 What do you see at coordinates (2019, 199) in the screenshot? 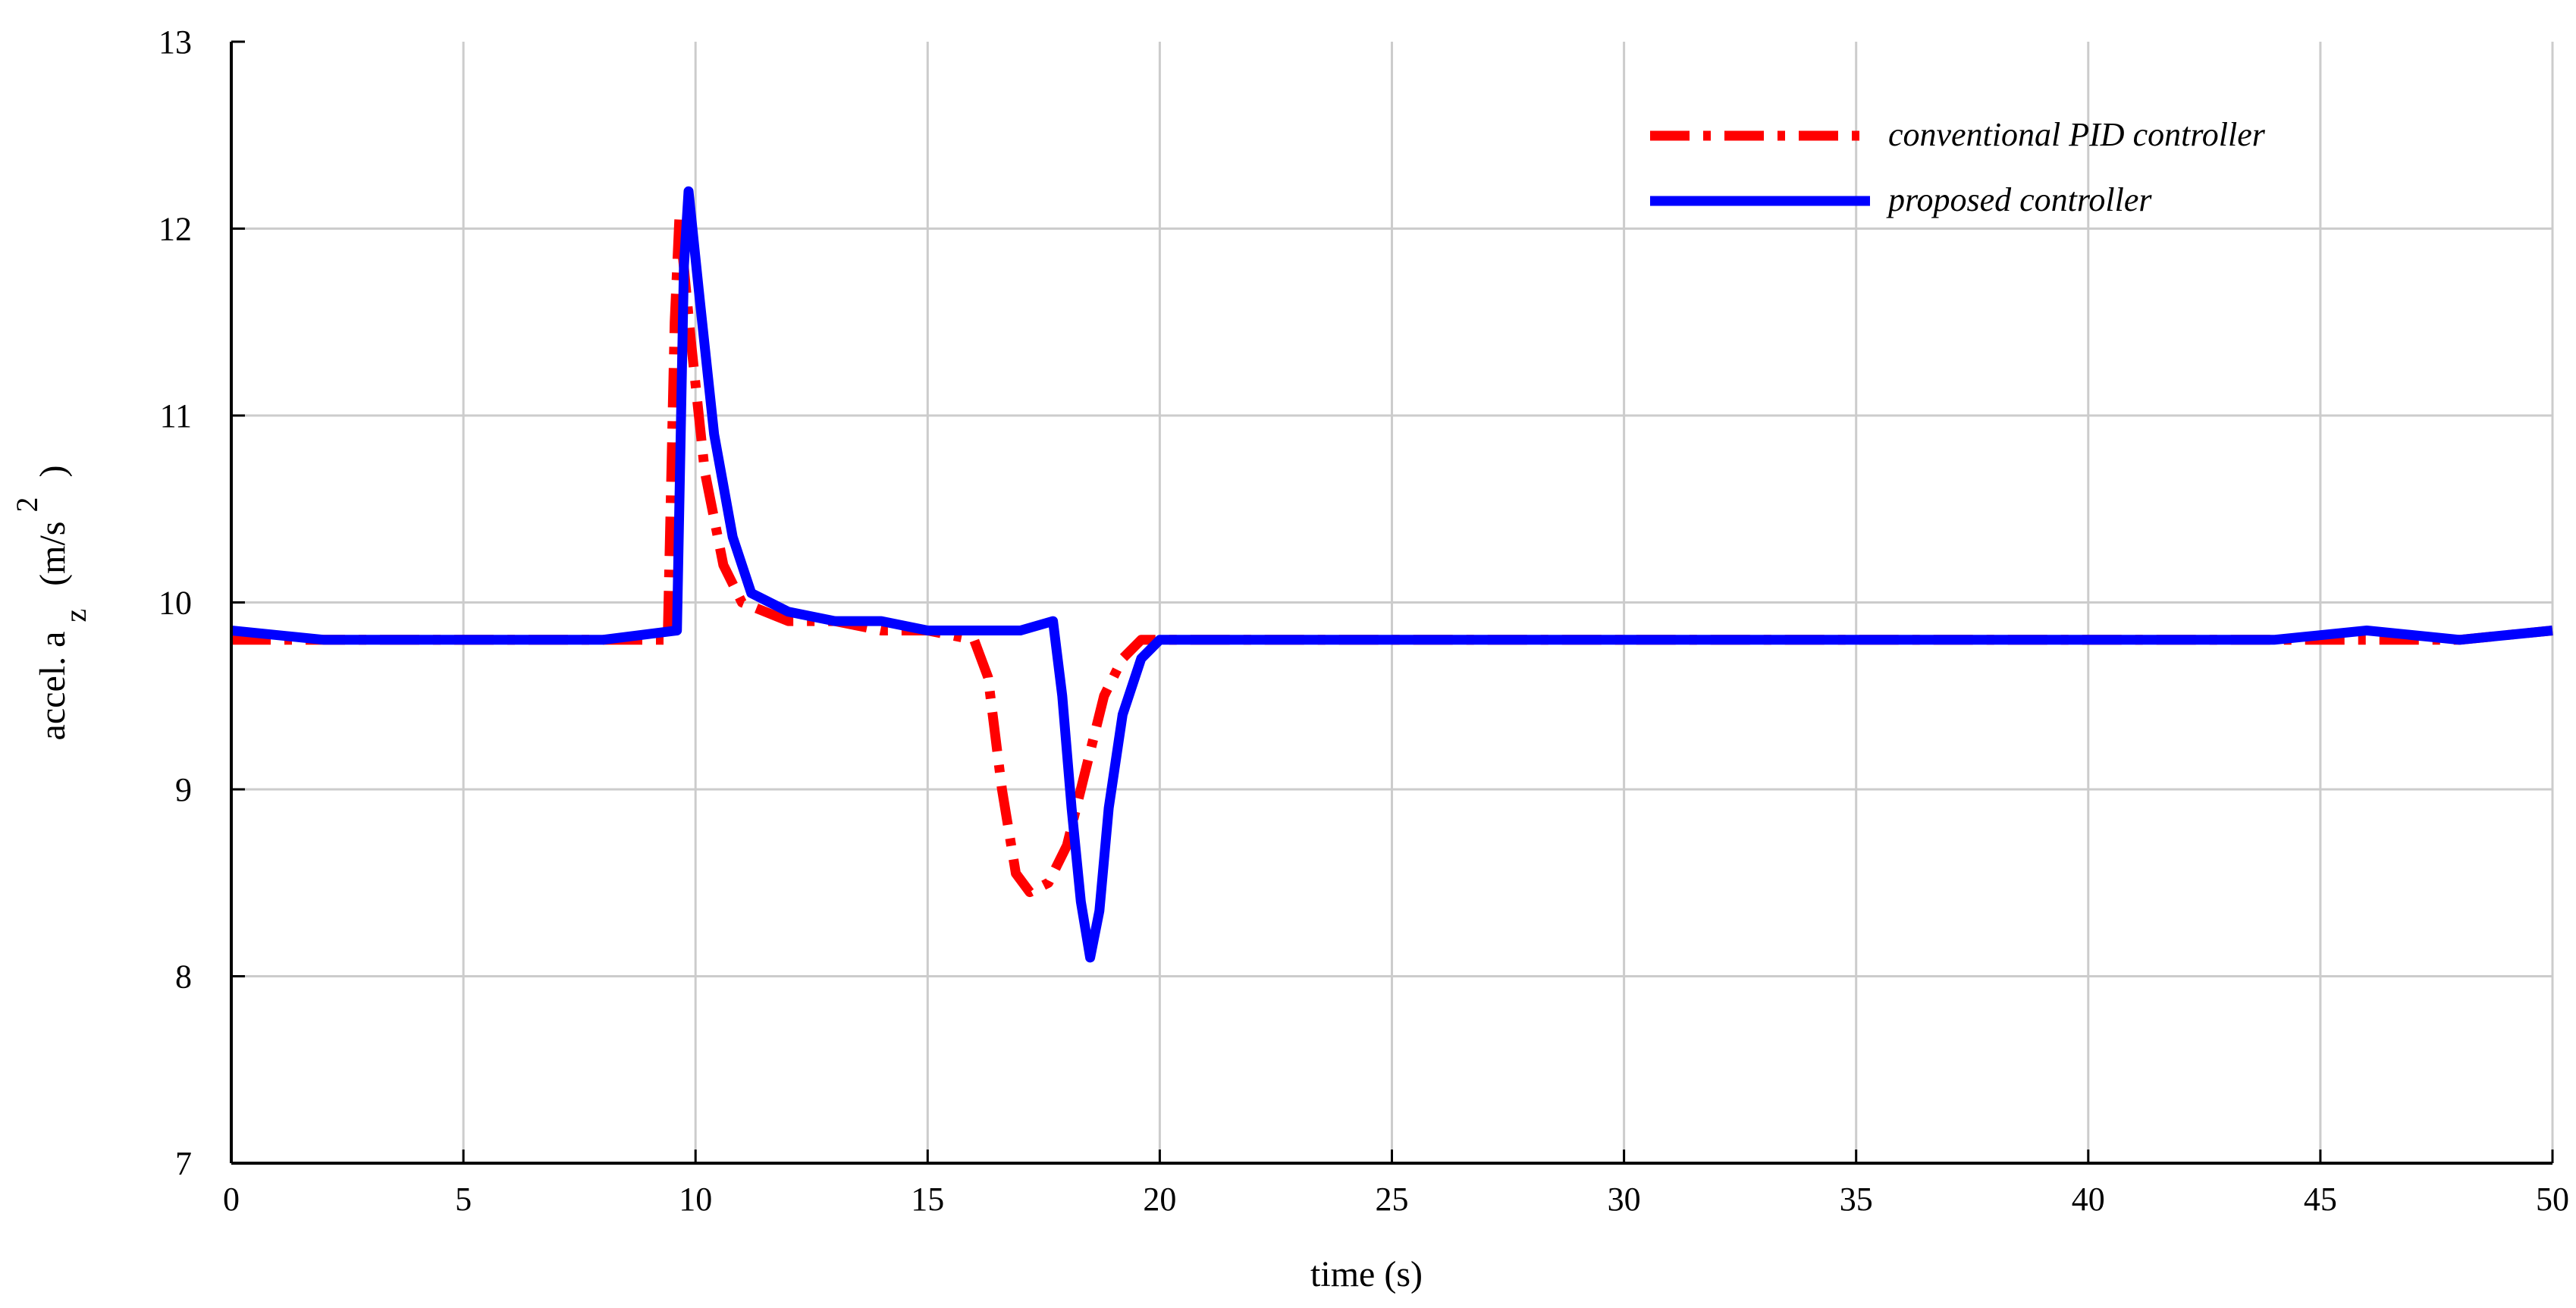
I see `legend-label-proposed: proposed controller` at bounding box center [2019, 199].